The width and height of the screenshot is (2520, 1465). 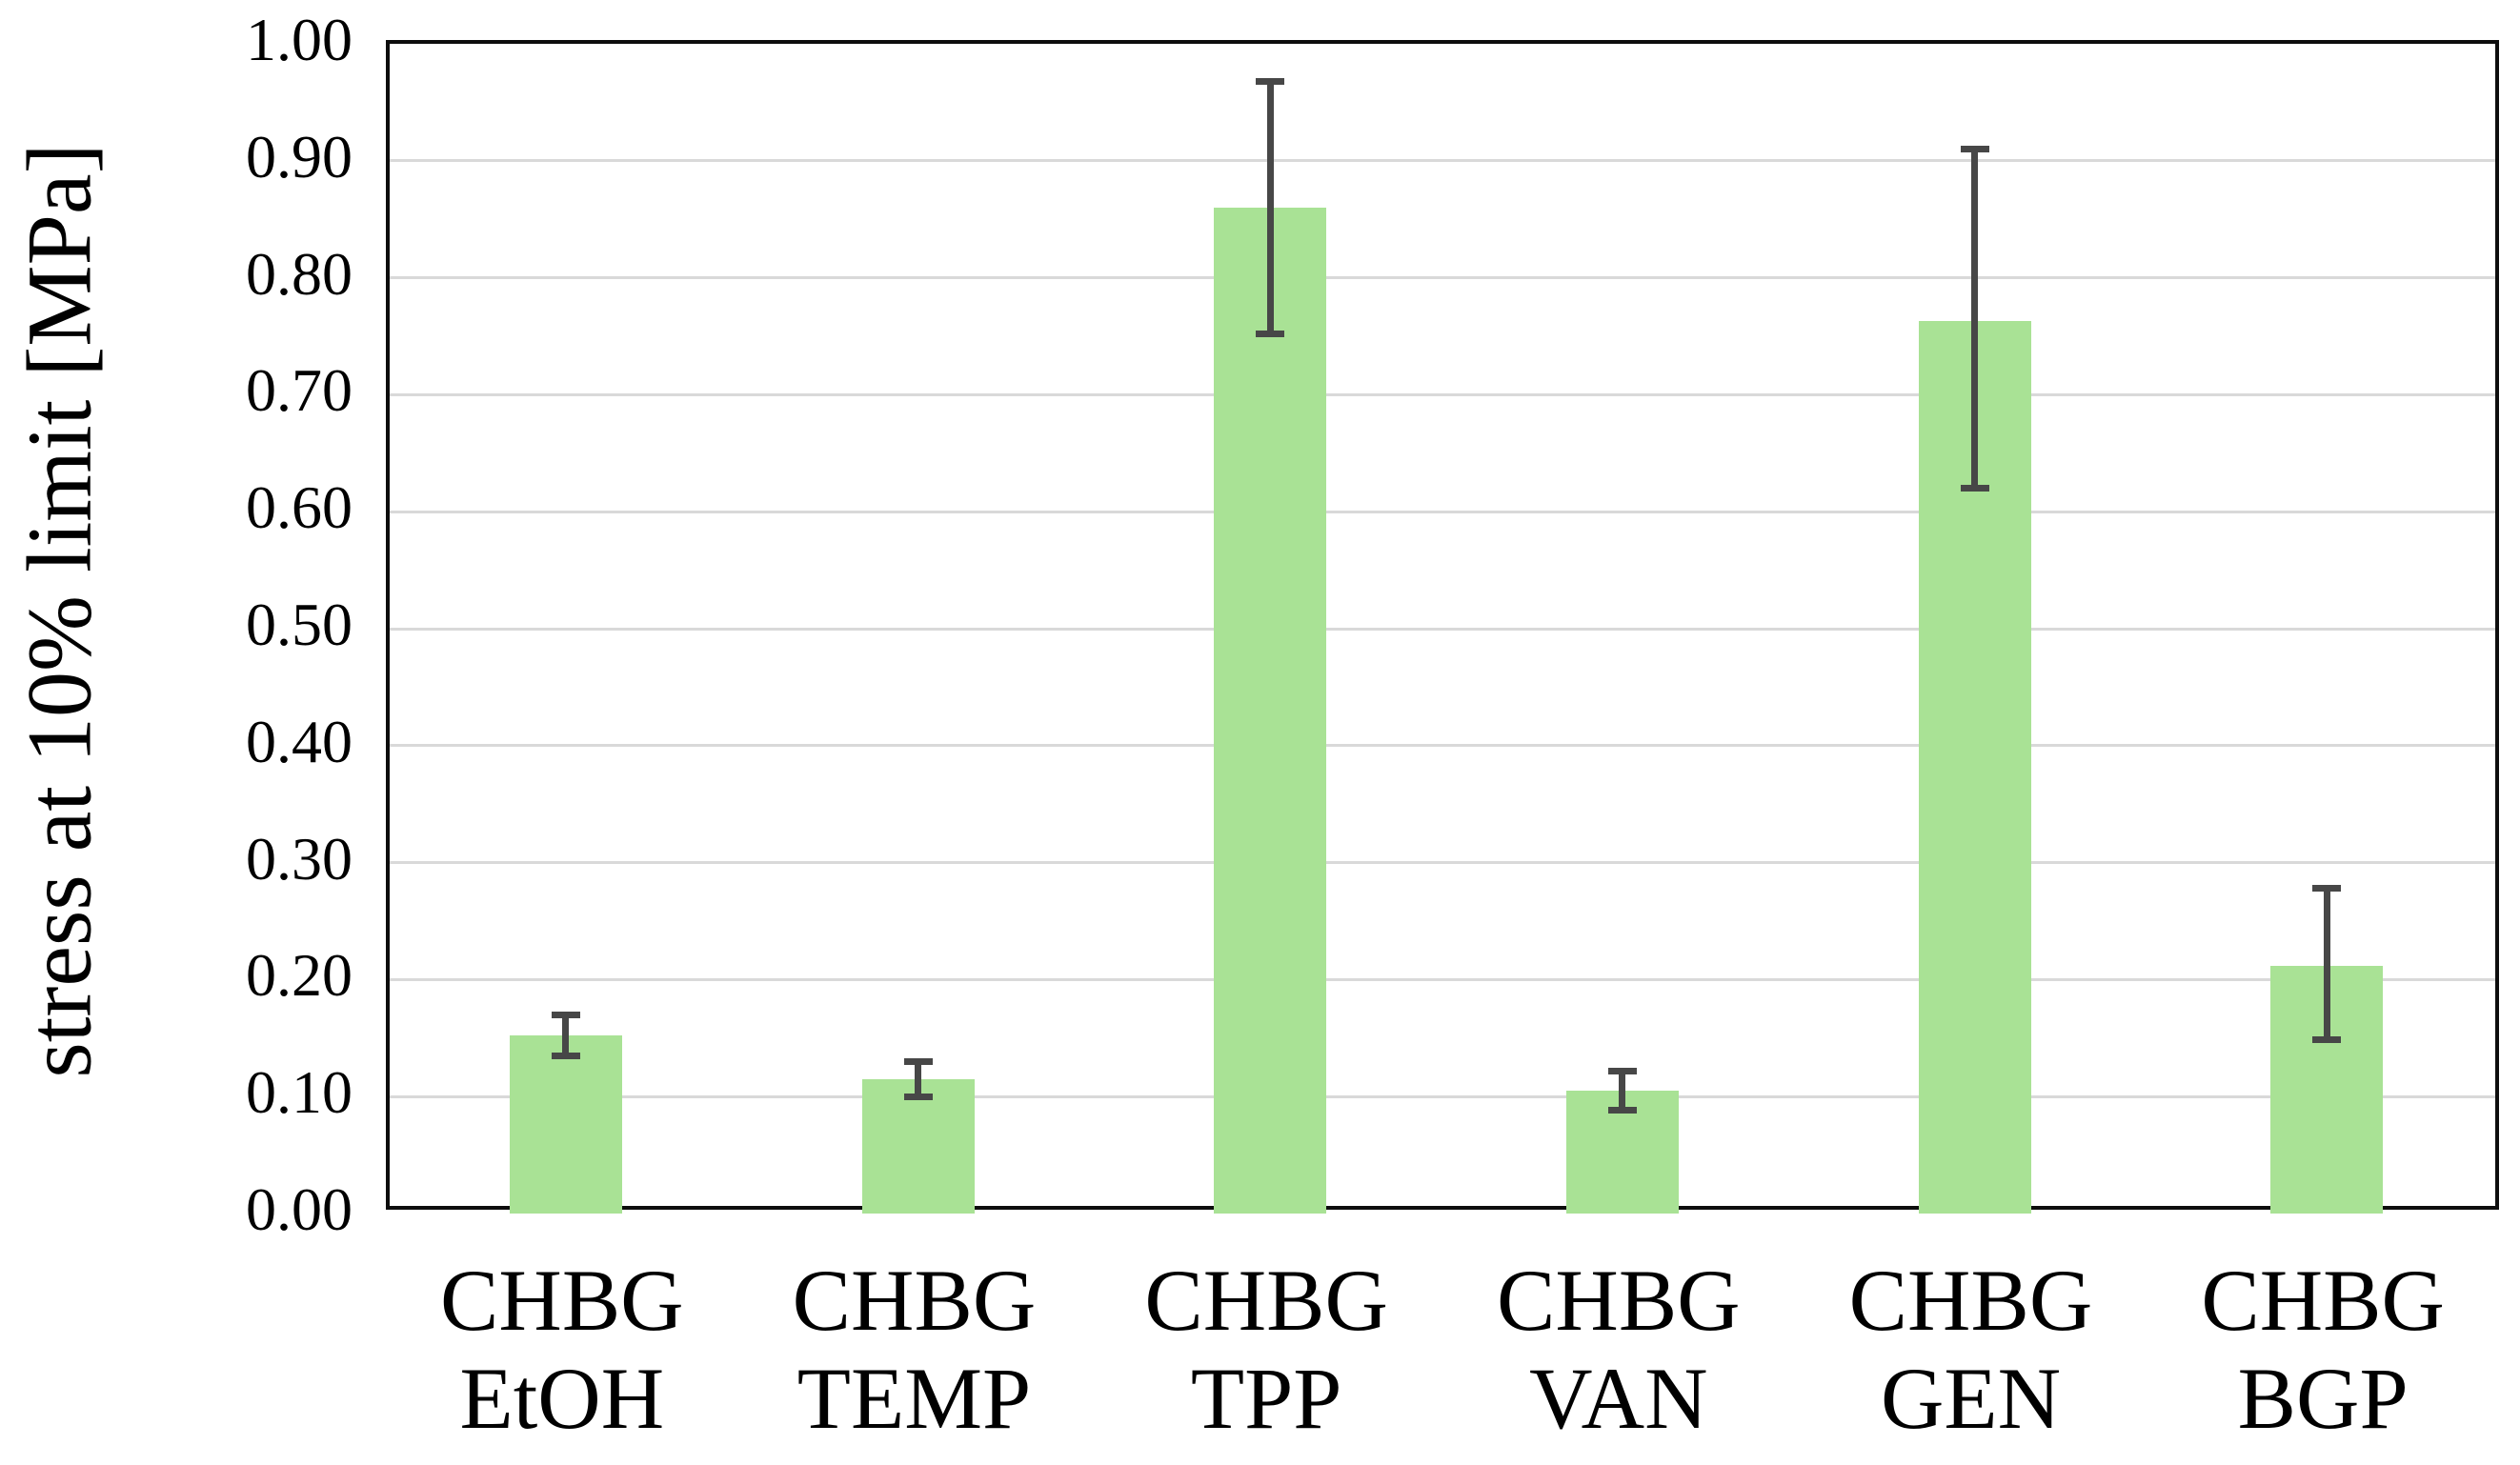 I want to click on x-label-line: EtOH, so click(x=562, y=1399).